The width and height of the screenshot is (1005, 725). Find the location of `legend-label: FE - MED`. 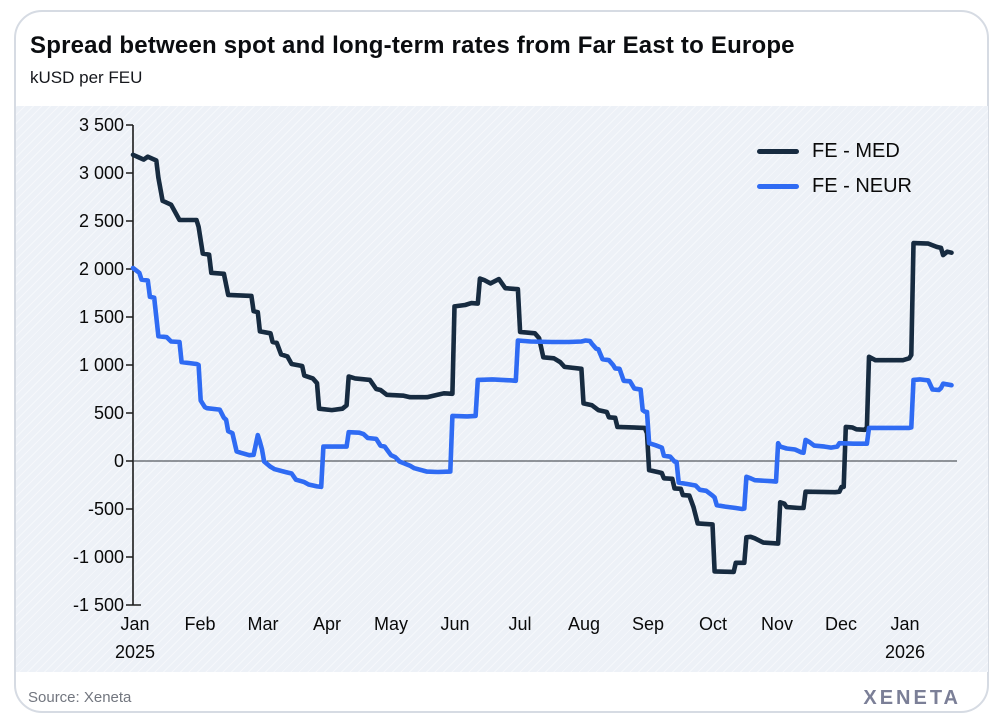

legend-label: FE - MED is located at coordinates (856, 151).